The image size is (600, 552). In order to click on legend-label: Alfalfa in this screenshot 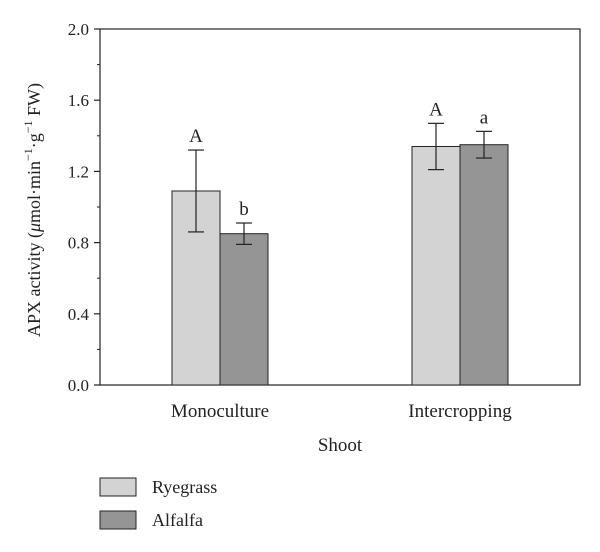, I will do `click(177, 520)`.